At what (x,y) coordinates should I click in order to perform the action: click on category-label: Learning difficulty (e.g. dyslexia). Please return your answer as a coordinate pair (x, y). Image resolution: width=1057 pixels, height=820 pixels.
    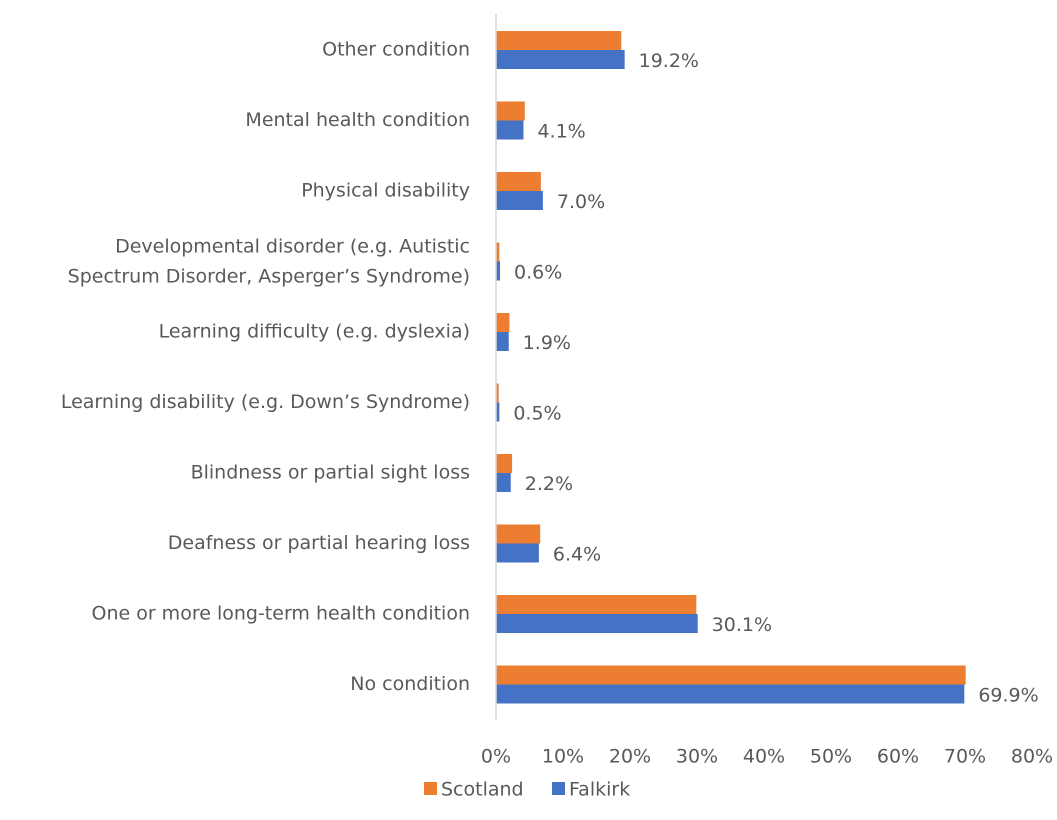
    Looking at the image, I should click on (314, 332).